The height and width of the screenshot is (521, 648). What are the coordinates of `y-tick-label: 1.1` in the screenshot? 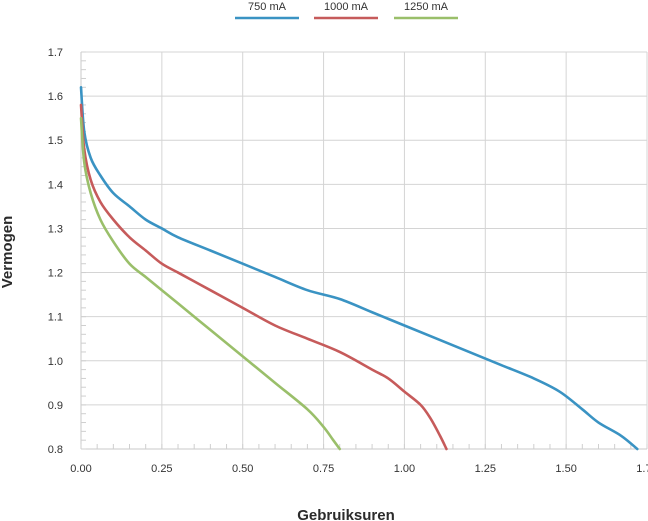 It's located at (55, 318).